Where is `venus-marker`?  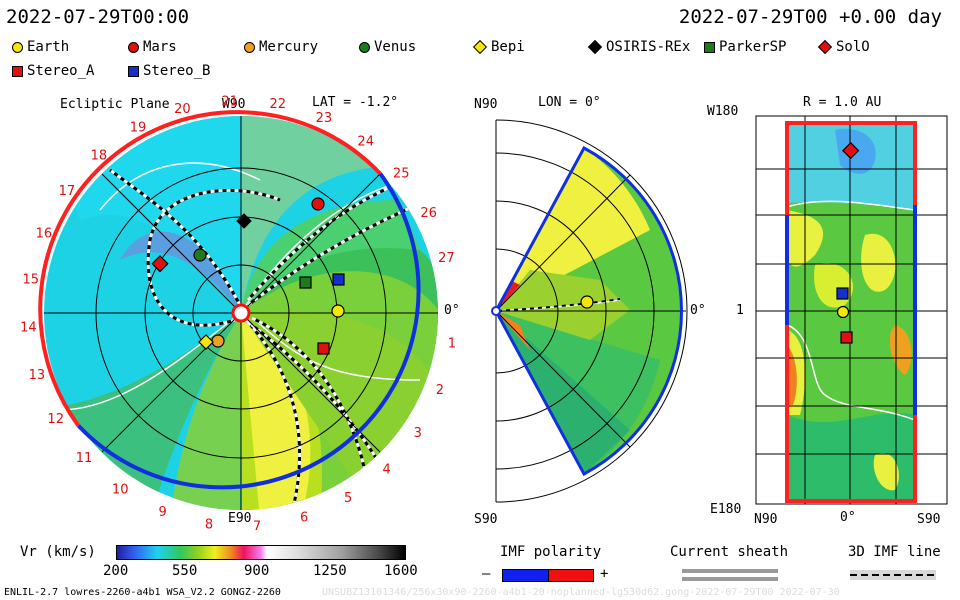
venus-marker is located at coordinates (200, 255).